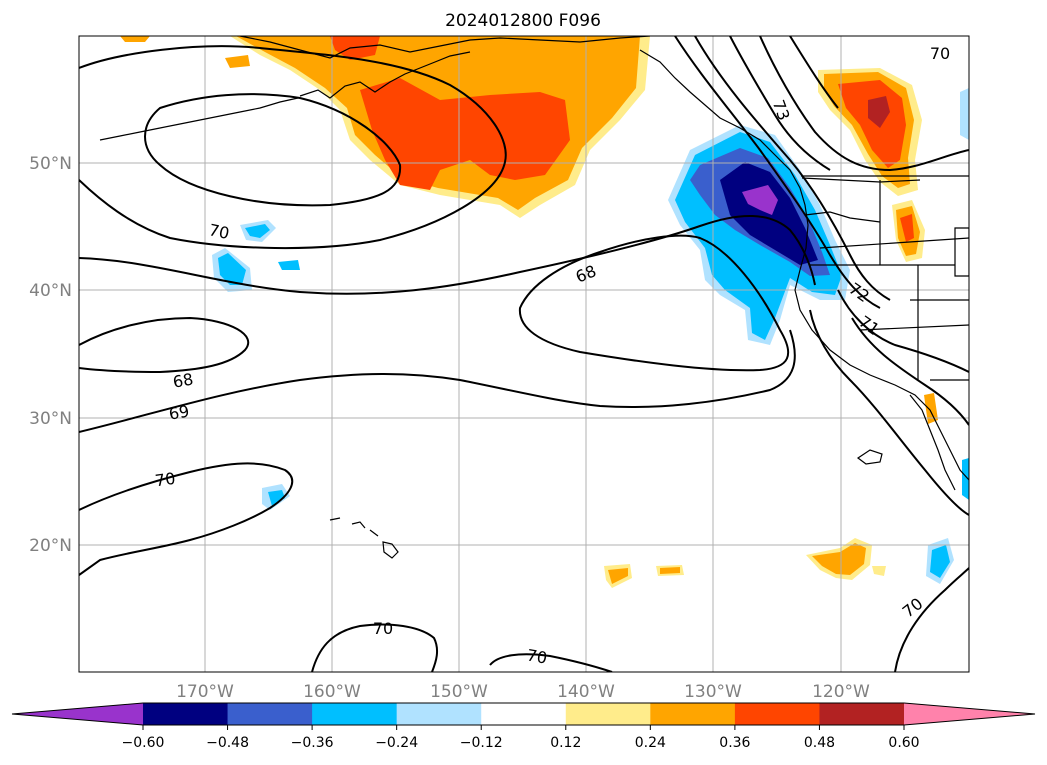  What do you see at coordinates (50, 164) in the screenshot?
I see `lat-label: 50°N` at bounding box center [50, 164].